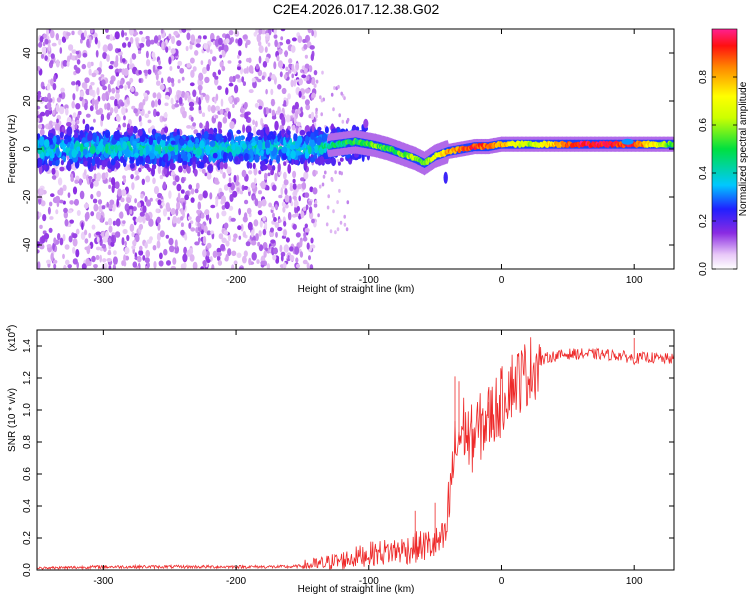  I want to click on y-tick-label: 40, so click(27, 53).